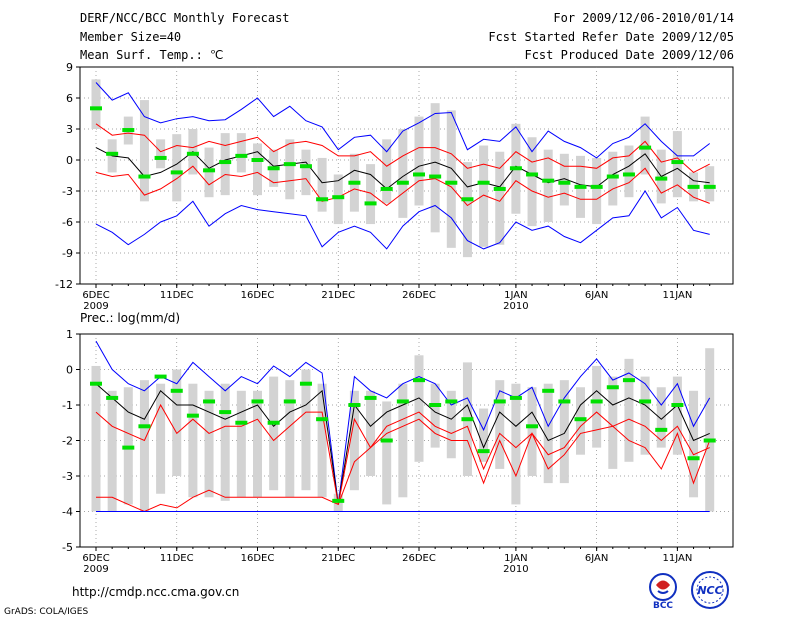 Image resolution: width=800 pixels, height=618 pixels. Describe the element at coordinates (155, 592) in the screenshot. I see `footer-url: http://cmdp.ncc.cma.gov.cn` at that location.